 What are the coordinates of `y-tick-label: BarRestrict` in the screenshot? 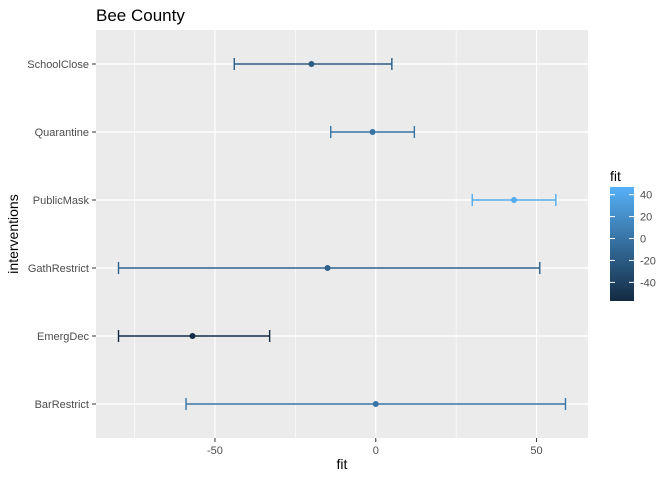 It's located at (62, 405).